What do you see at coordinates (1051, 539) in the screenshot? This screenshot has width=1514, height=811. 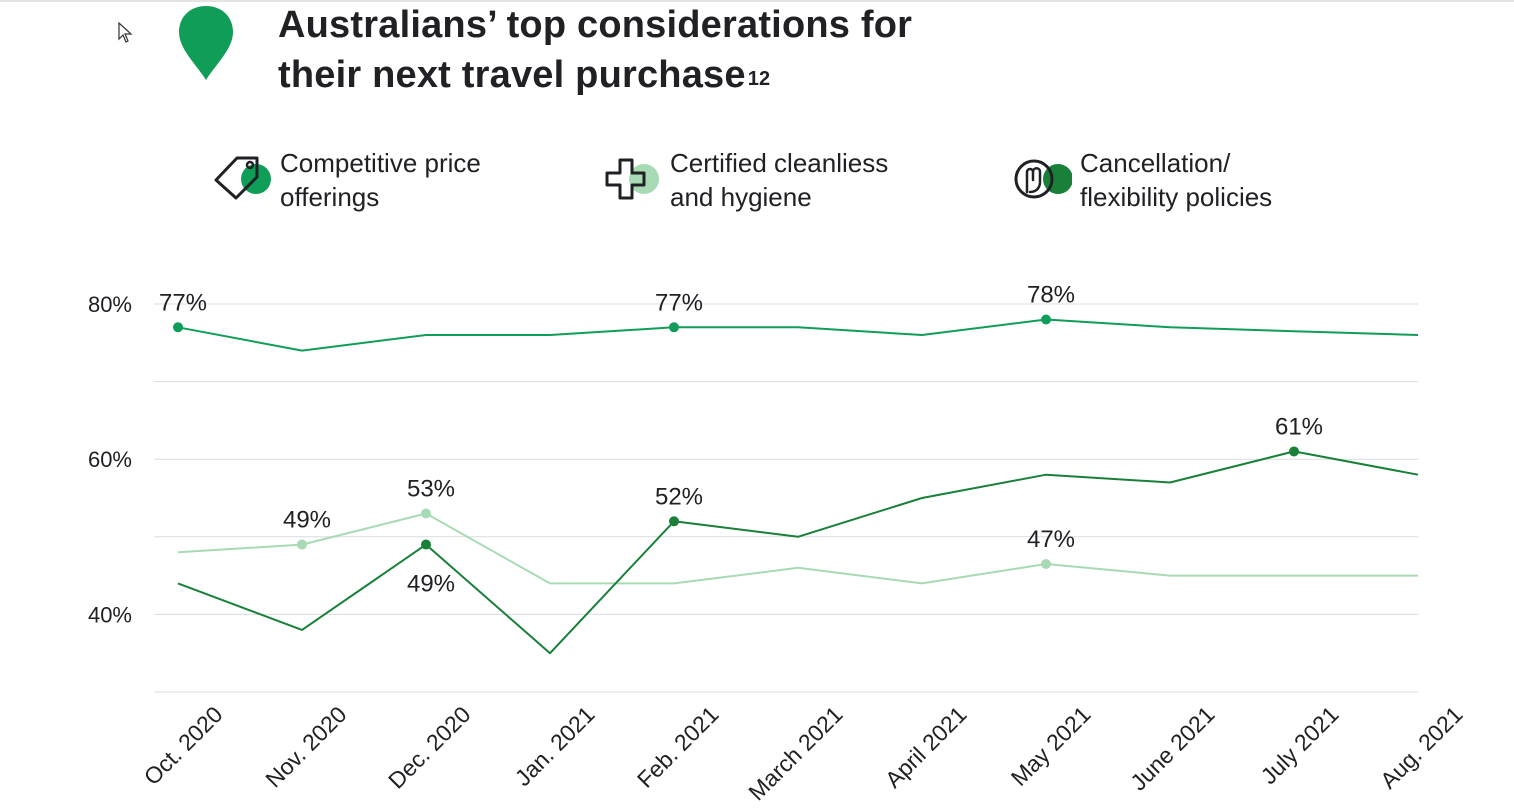 I see `data-label: 47%` at bounding box center [1051, 539].